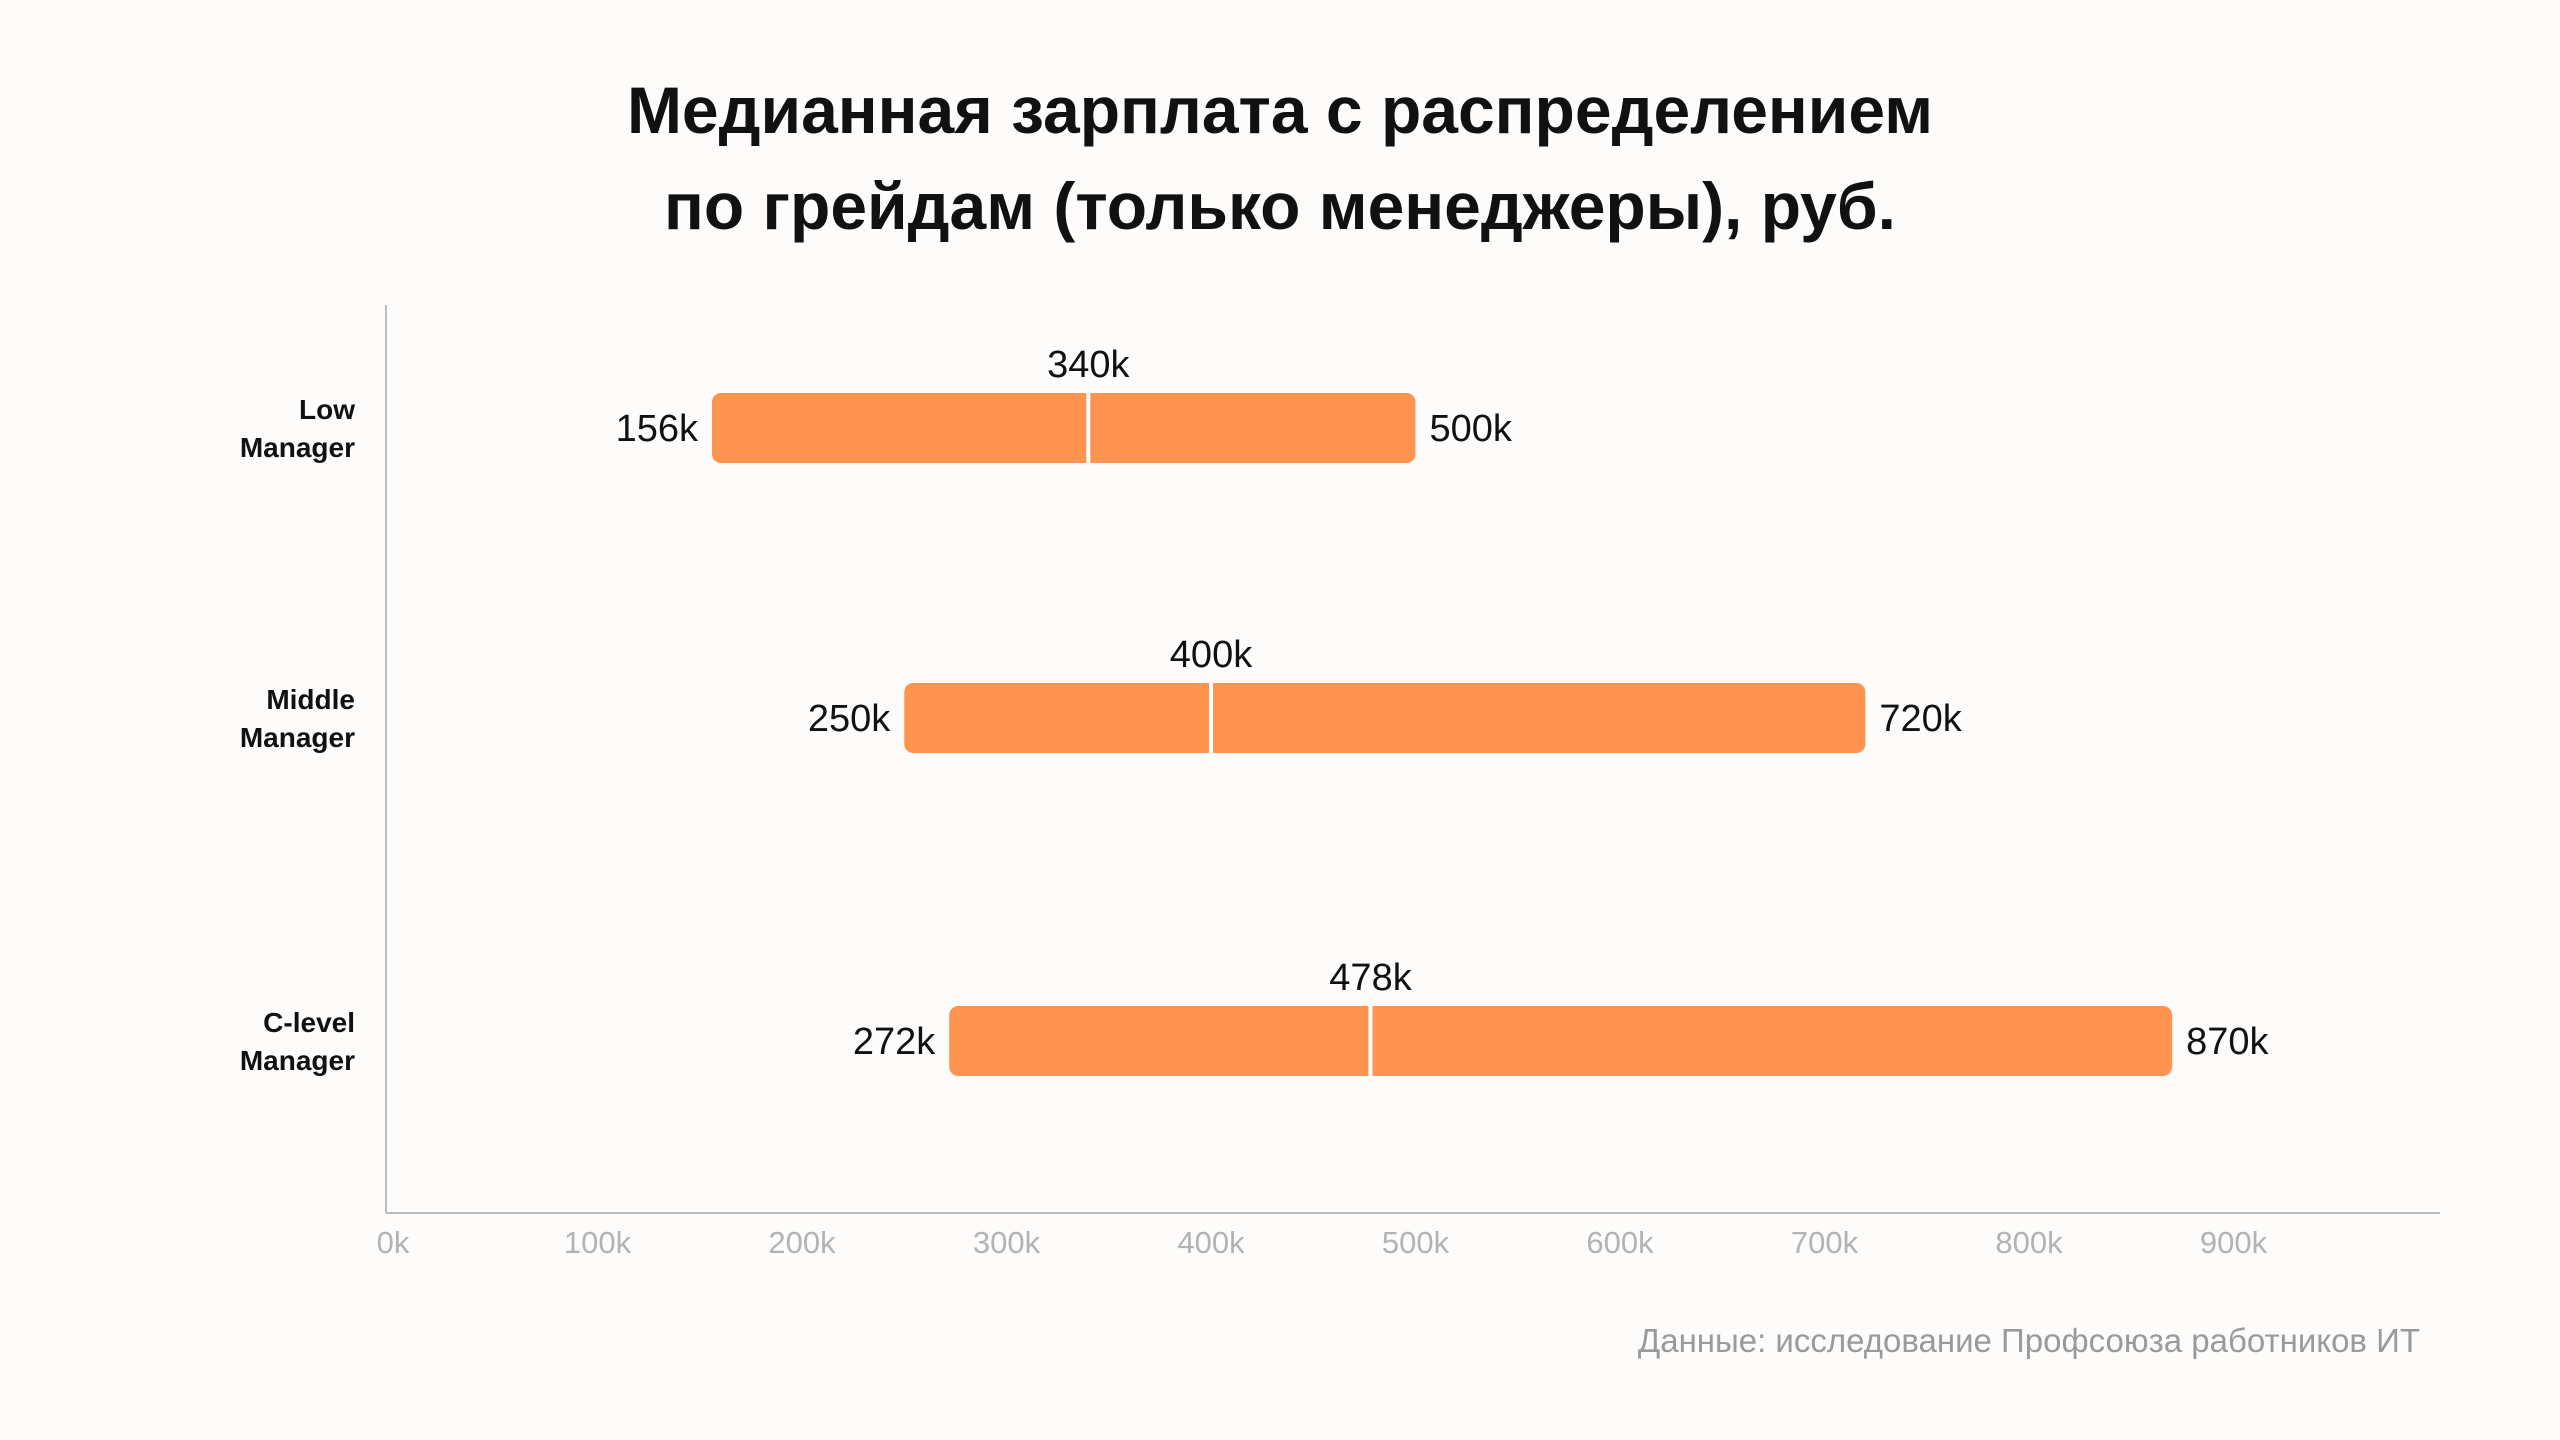 The height and width of the screenshot is (1440, 2560). Describe the element at coordinates (598, 1242) in the screenshot. I see `x-tick-label: 100k` at that location.